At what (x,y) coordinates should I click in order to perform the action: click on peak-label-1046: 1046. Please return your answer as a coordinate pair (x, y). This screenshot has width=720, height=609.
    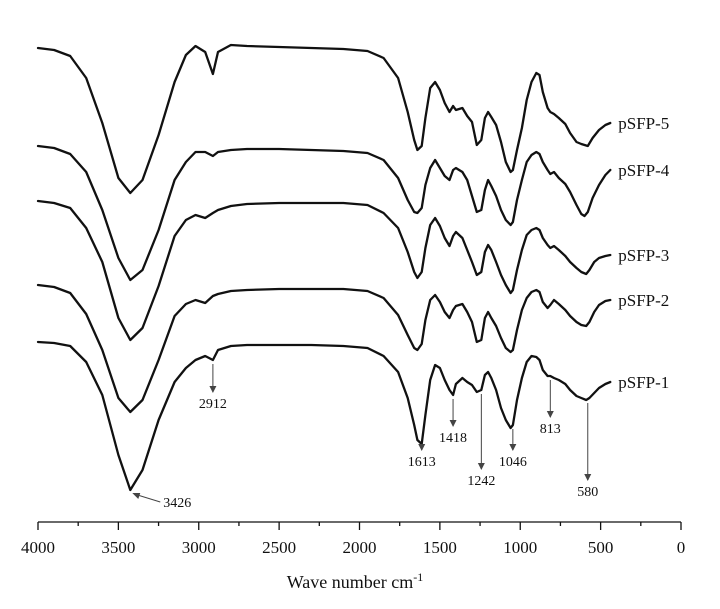
    Looking at the image, I should click on (513, 462).